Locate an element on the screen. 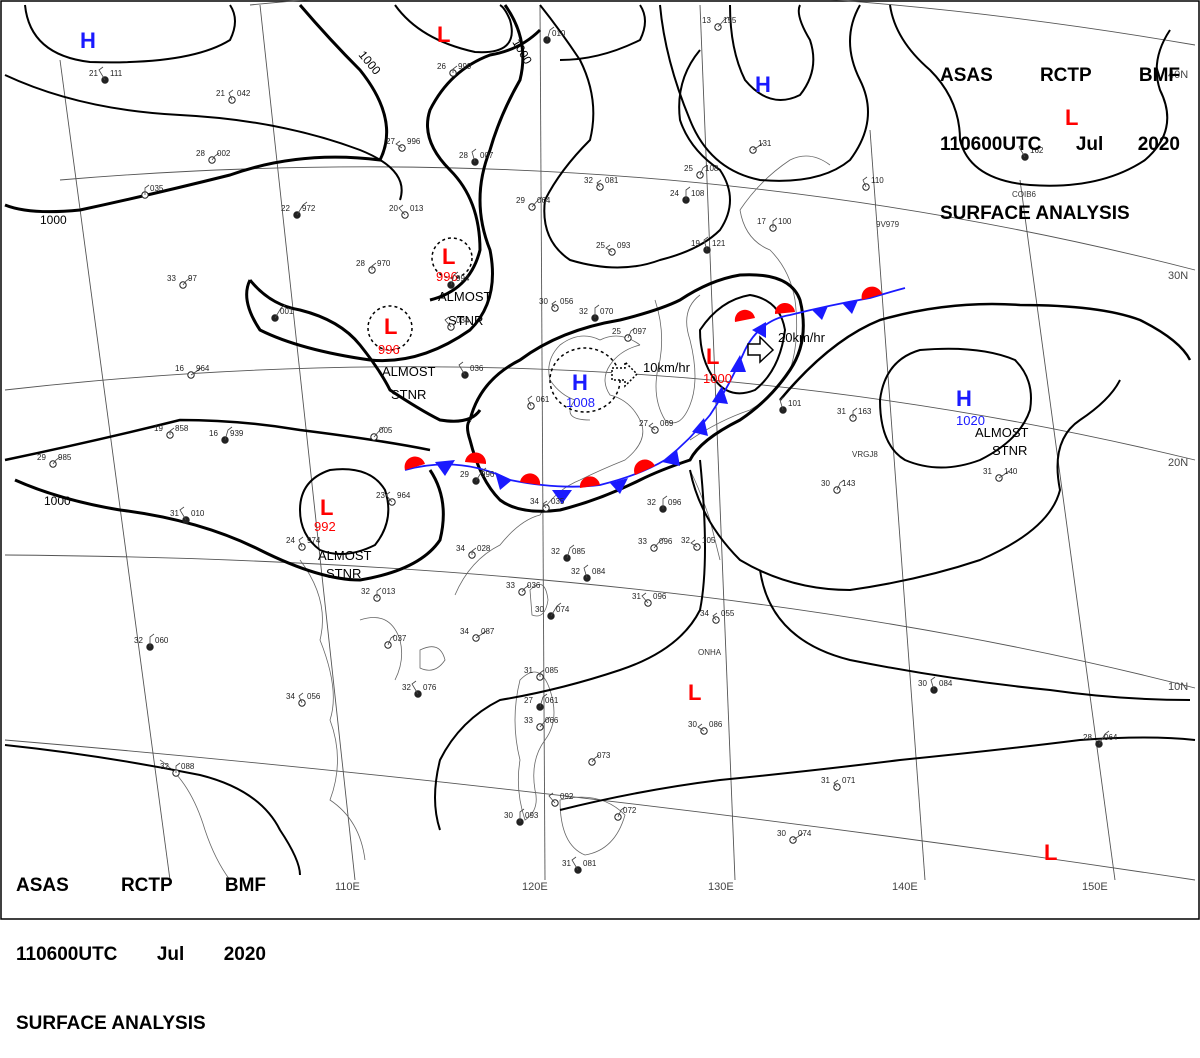  hainan is located at coordinates (432, 658).